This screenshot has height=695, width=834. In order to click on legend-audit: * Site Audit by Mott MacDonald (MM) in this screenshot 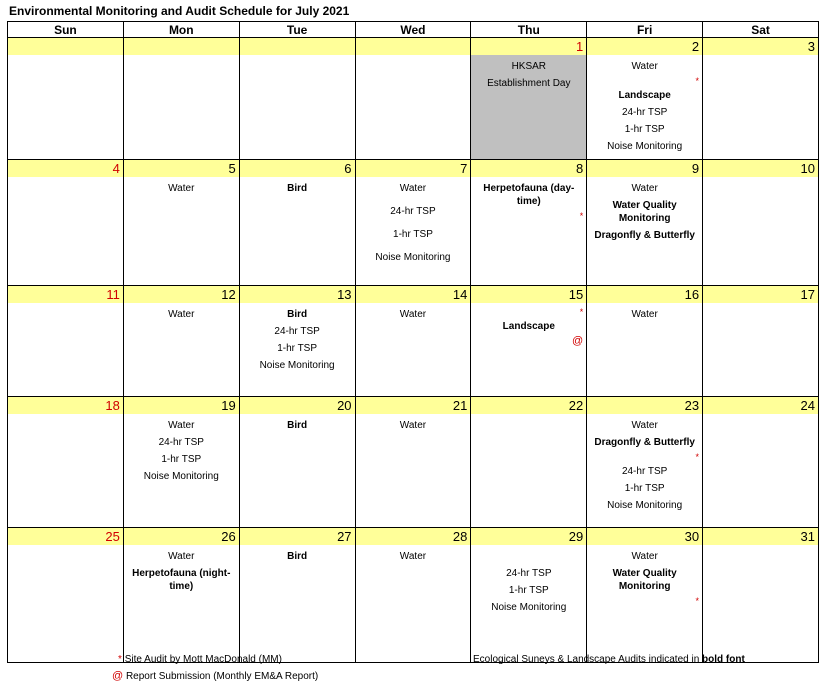, I will do `click(200, 659)`.